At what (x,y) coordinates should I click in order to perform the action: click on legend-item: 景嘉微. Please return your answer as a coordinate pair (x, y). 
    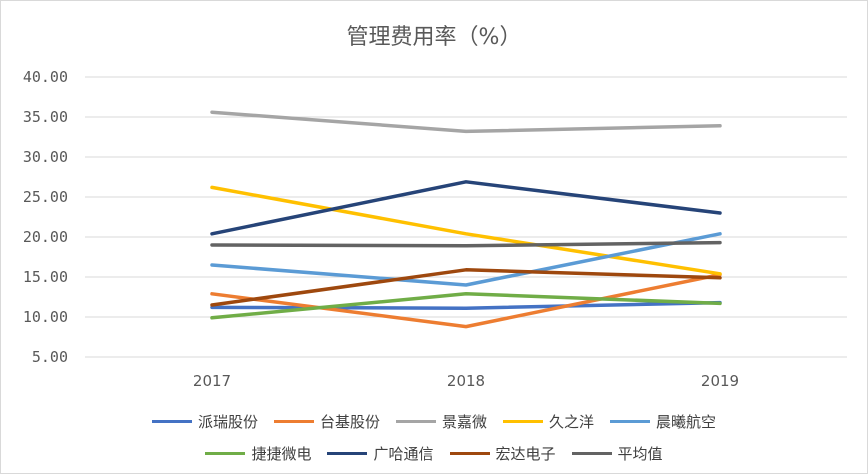
    Looking at the image, I should click on (441, 421).